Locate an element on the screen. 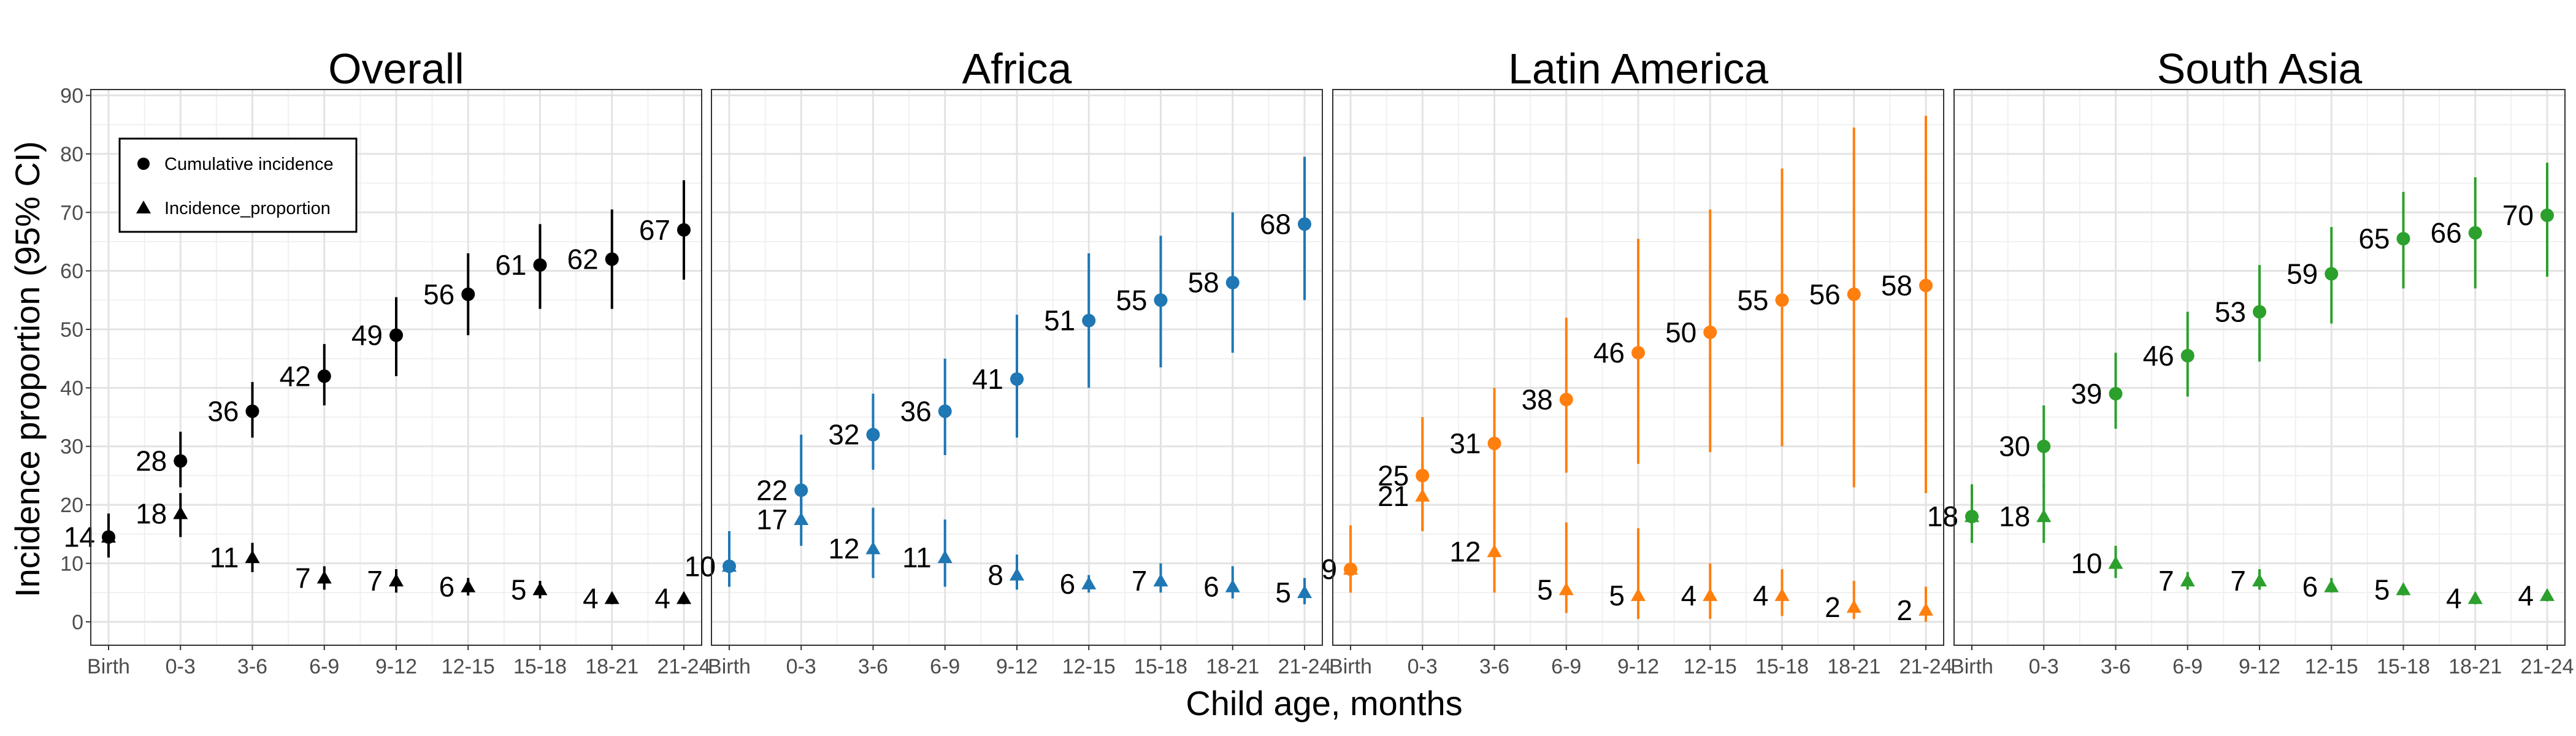 The width and height of the screenshot is (2576, 736). panel-title-latin-america: Latin America is located at coordinates (1638, 69).